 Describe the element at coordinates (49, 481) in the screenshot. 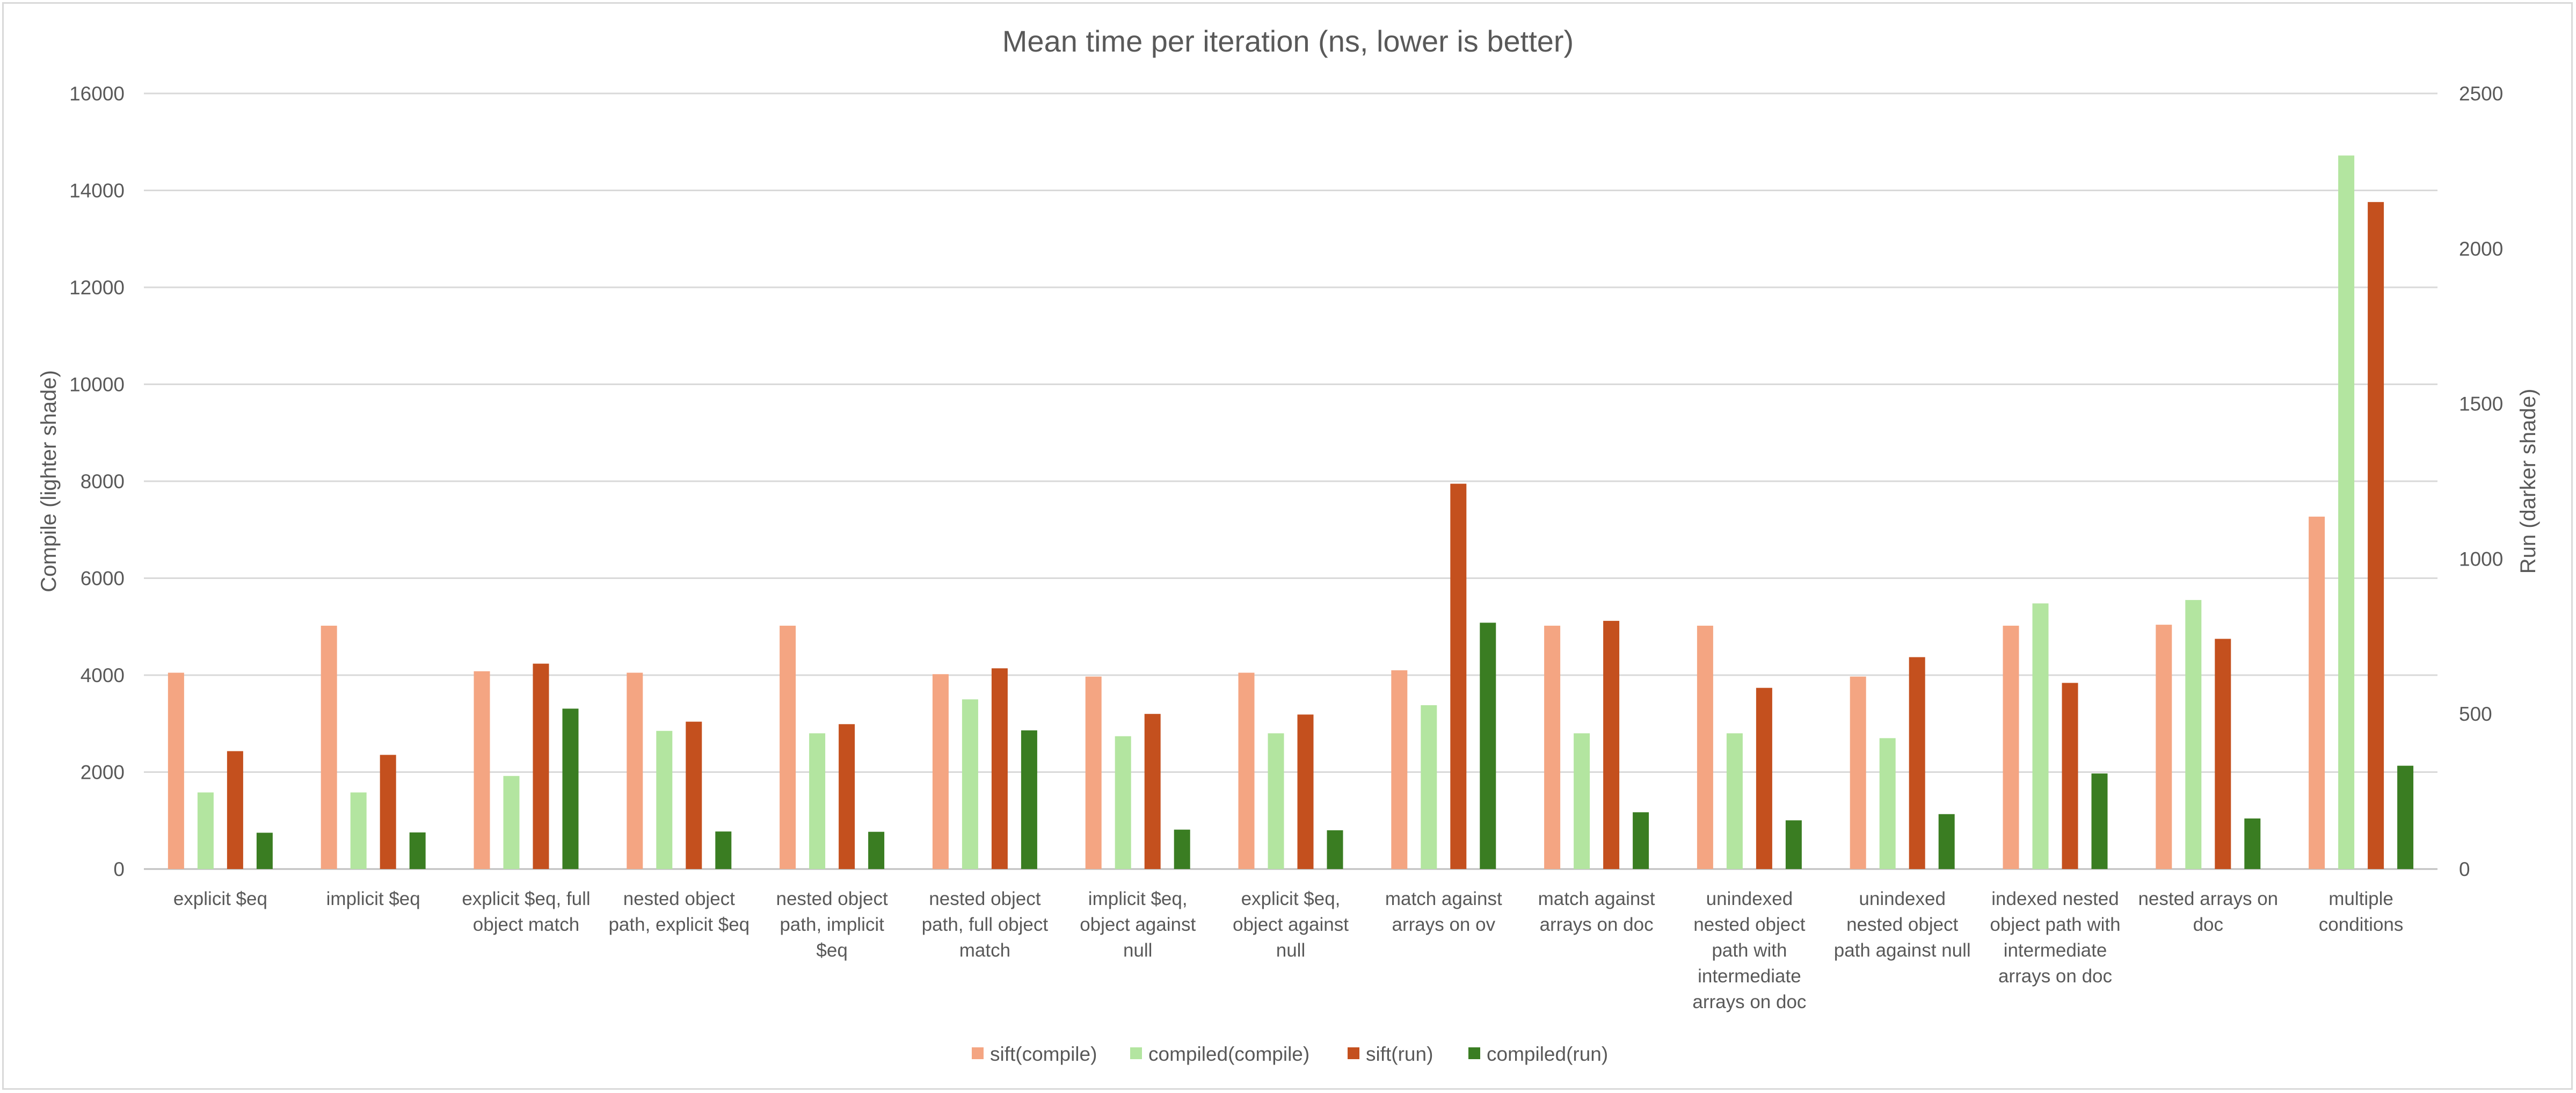

I see `left-axis-title: Compile (lighter shade)` at that location.